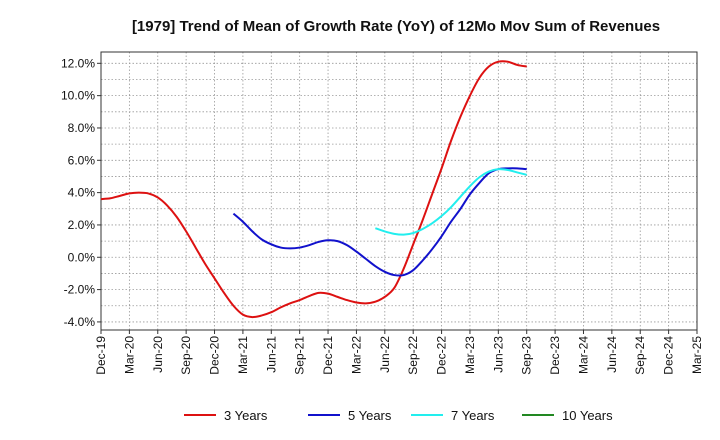 This screenshot has height=440, width=720. What do you see at coordinates (669, 355) in the screenshot?
I see `x-tick-label: Dec-24` at bounding box center [669, 355].